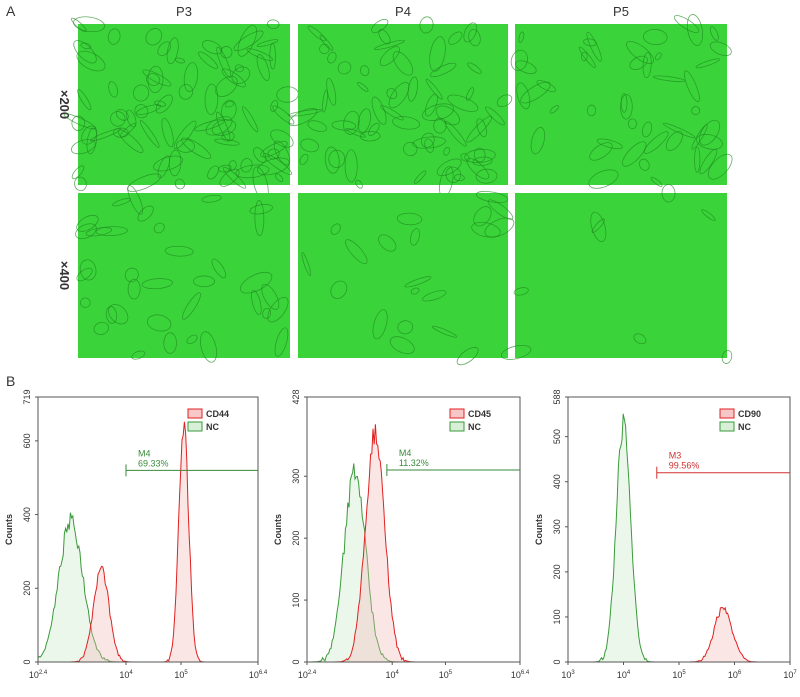 The height and width of the screenshot is (697, 800). Describe the element at coordinates (557, 616) in the screenshot. I see `y-tick-label: 100` at that location.